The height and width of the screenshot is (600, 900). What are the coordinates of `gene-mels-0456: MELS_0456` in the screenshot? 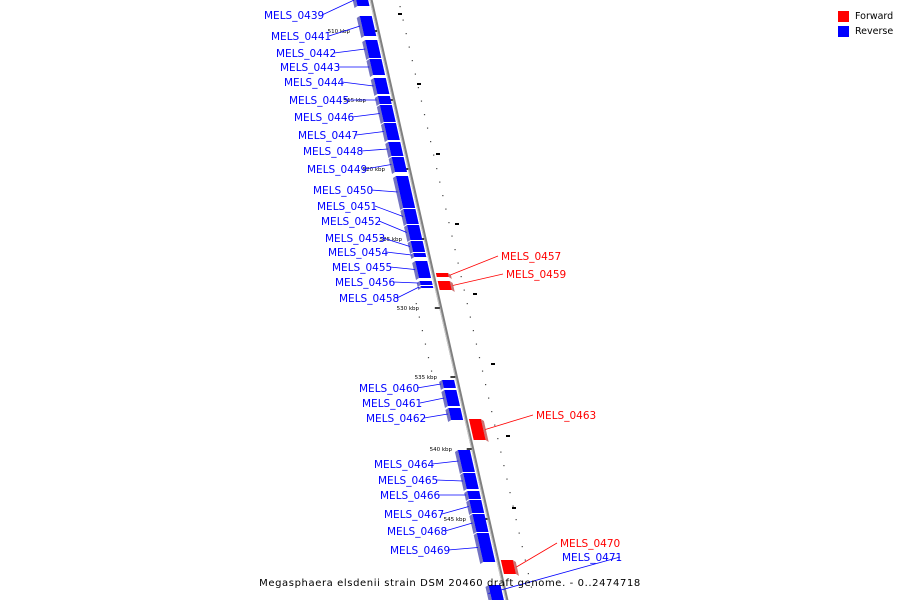 It's located at (384, 283).